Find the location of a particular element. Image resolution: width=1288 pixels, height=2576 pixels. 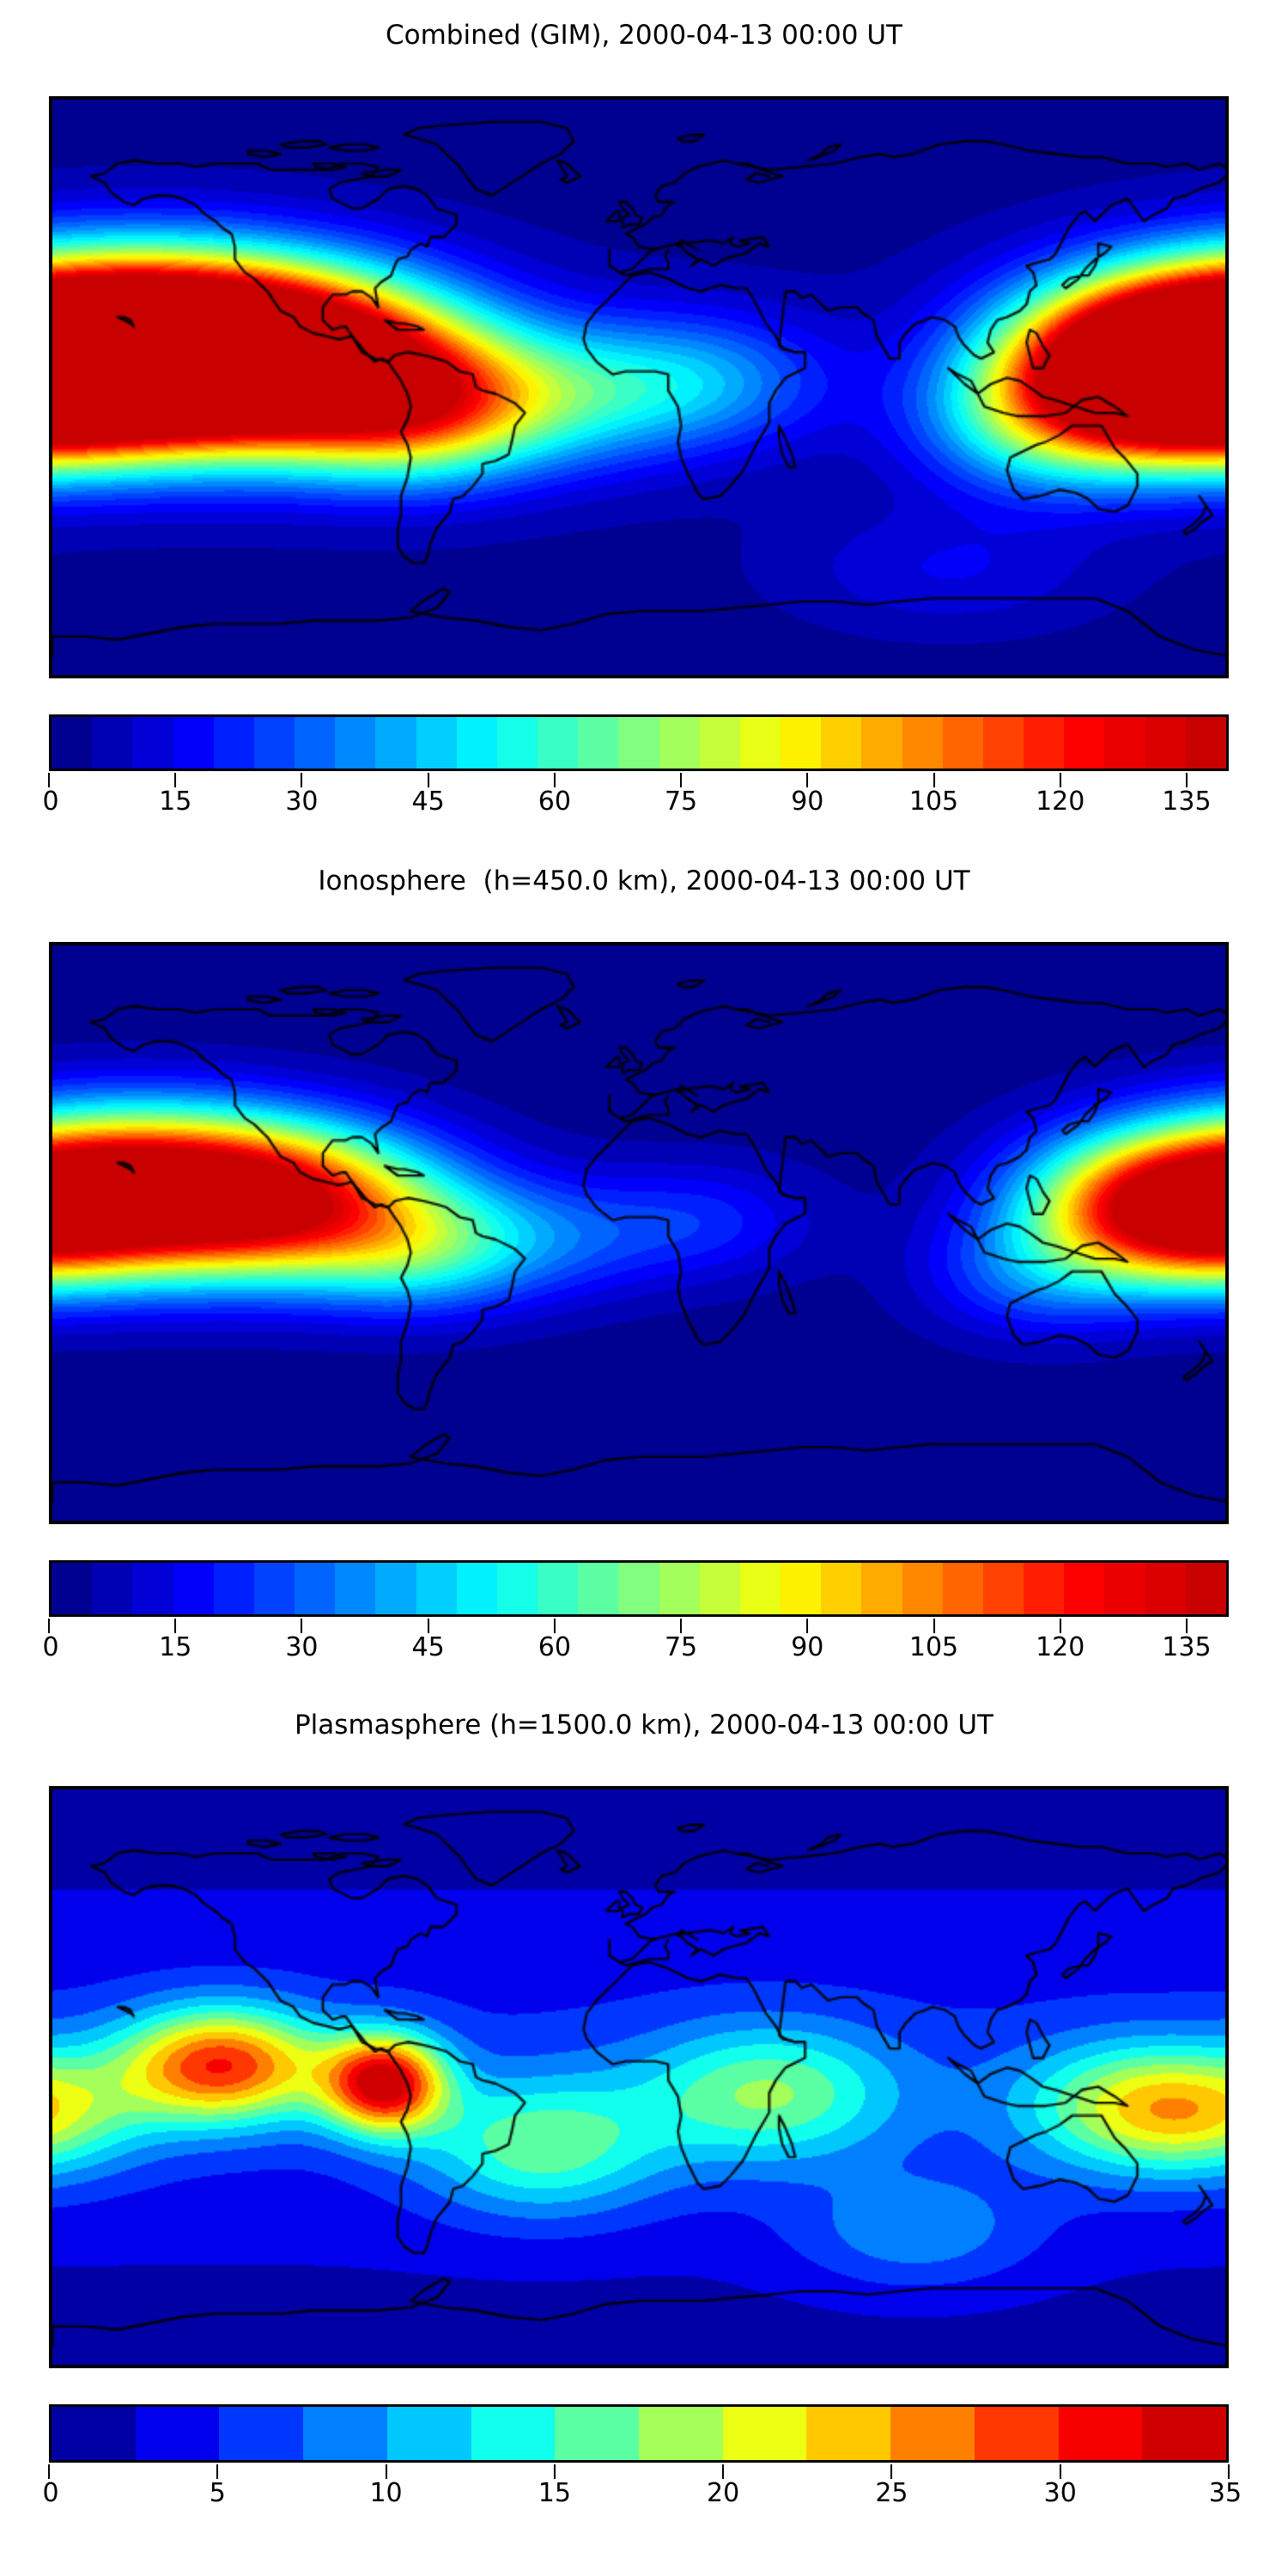

colorbar-tick-label: 0 is located at coordinates (50, 802).